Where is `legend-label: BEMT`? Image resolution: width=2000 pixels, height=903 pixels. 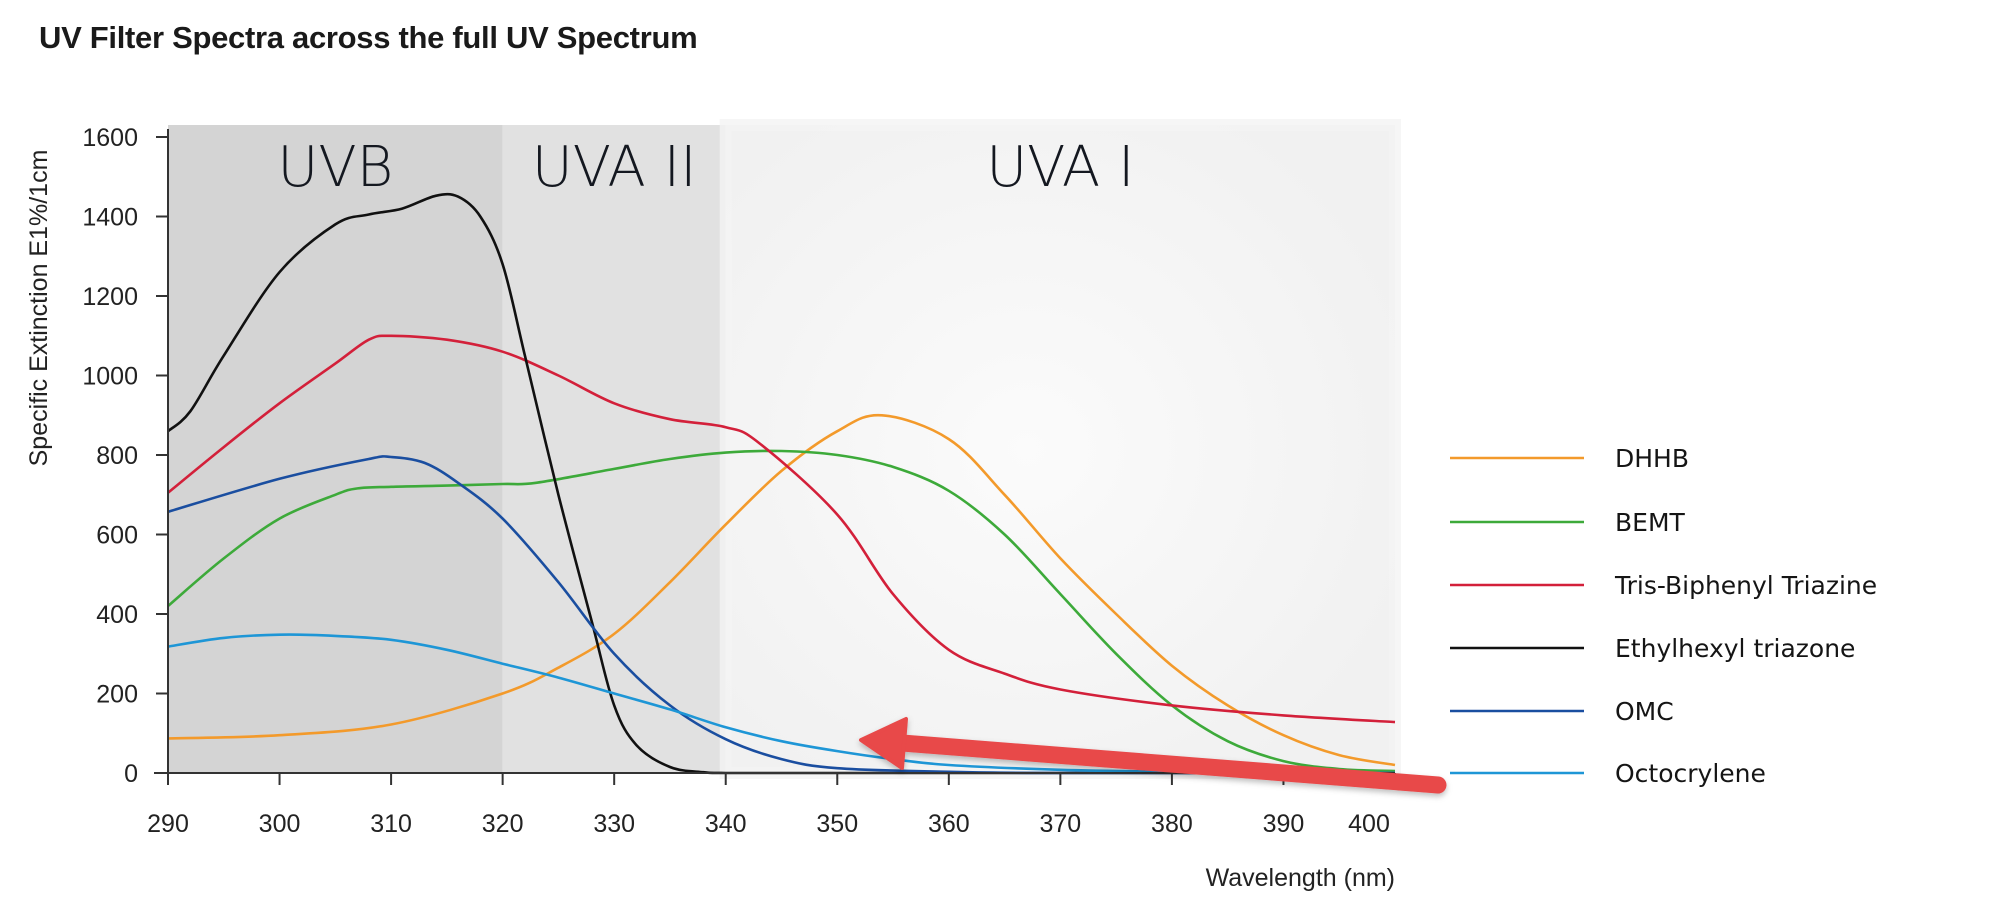 legend-label: BEMT is located at coordinates (1650, 522).